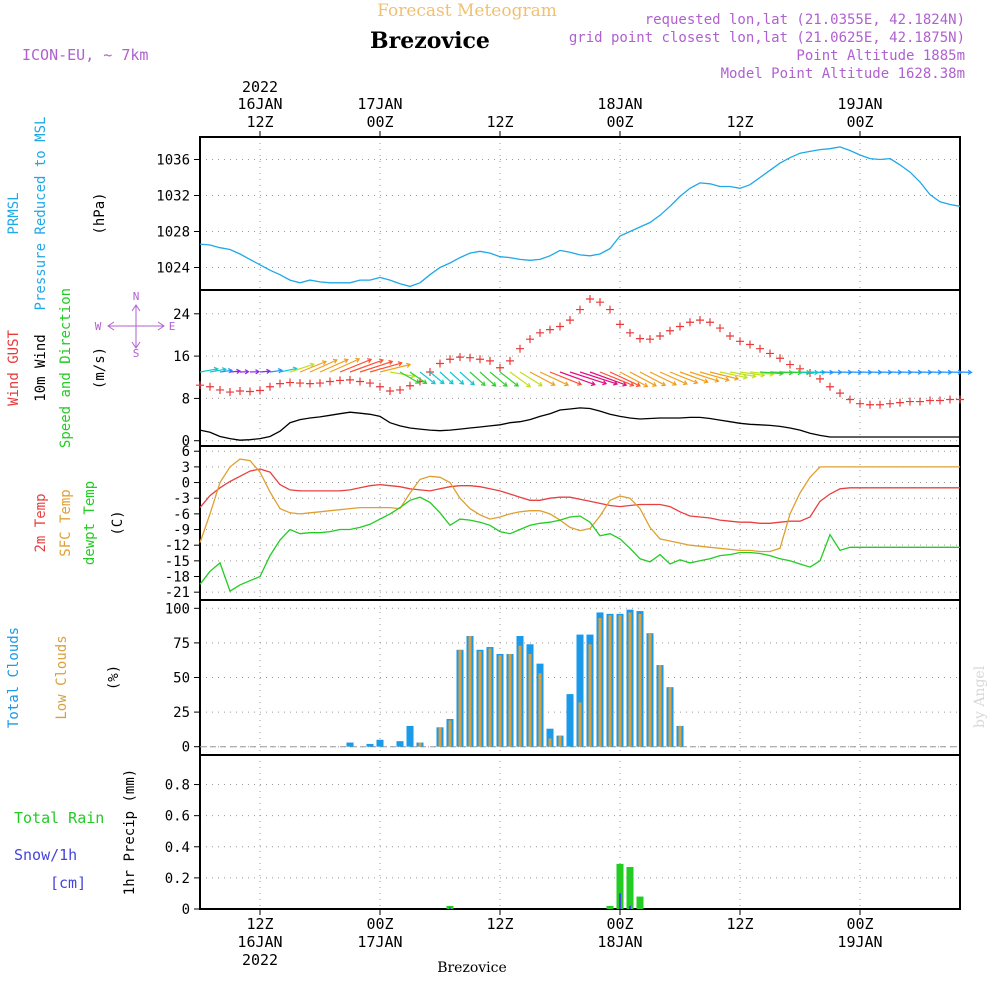 This screenshot has width=1000, height=1000. What do you see at coordinates (177, 786) in the screenshot?
I see `y-tick-label: 0.8` at bounding box center [177, 786].